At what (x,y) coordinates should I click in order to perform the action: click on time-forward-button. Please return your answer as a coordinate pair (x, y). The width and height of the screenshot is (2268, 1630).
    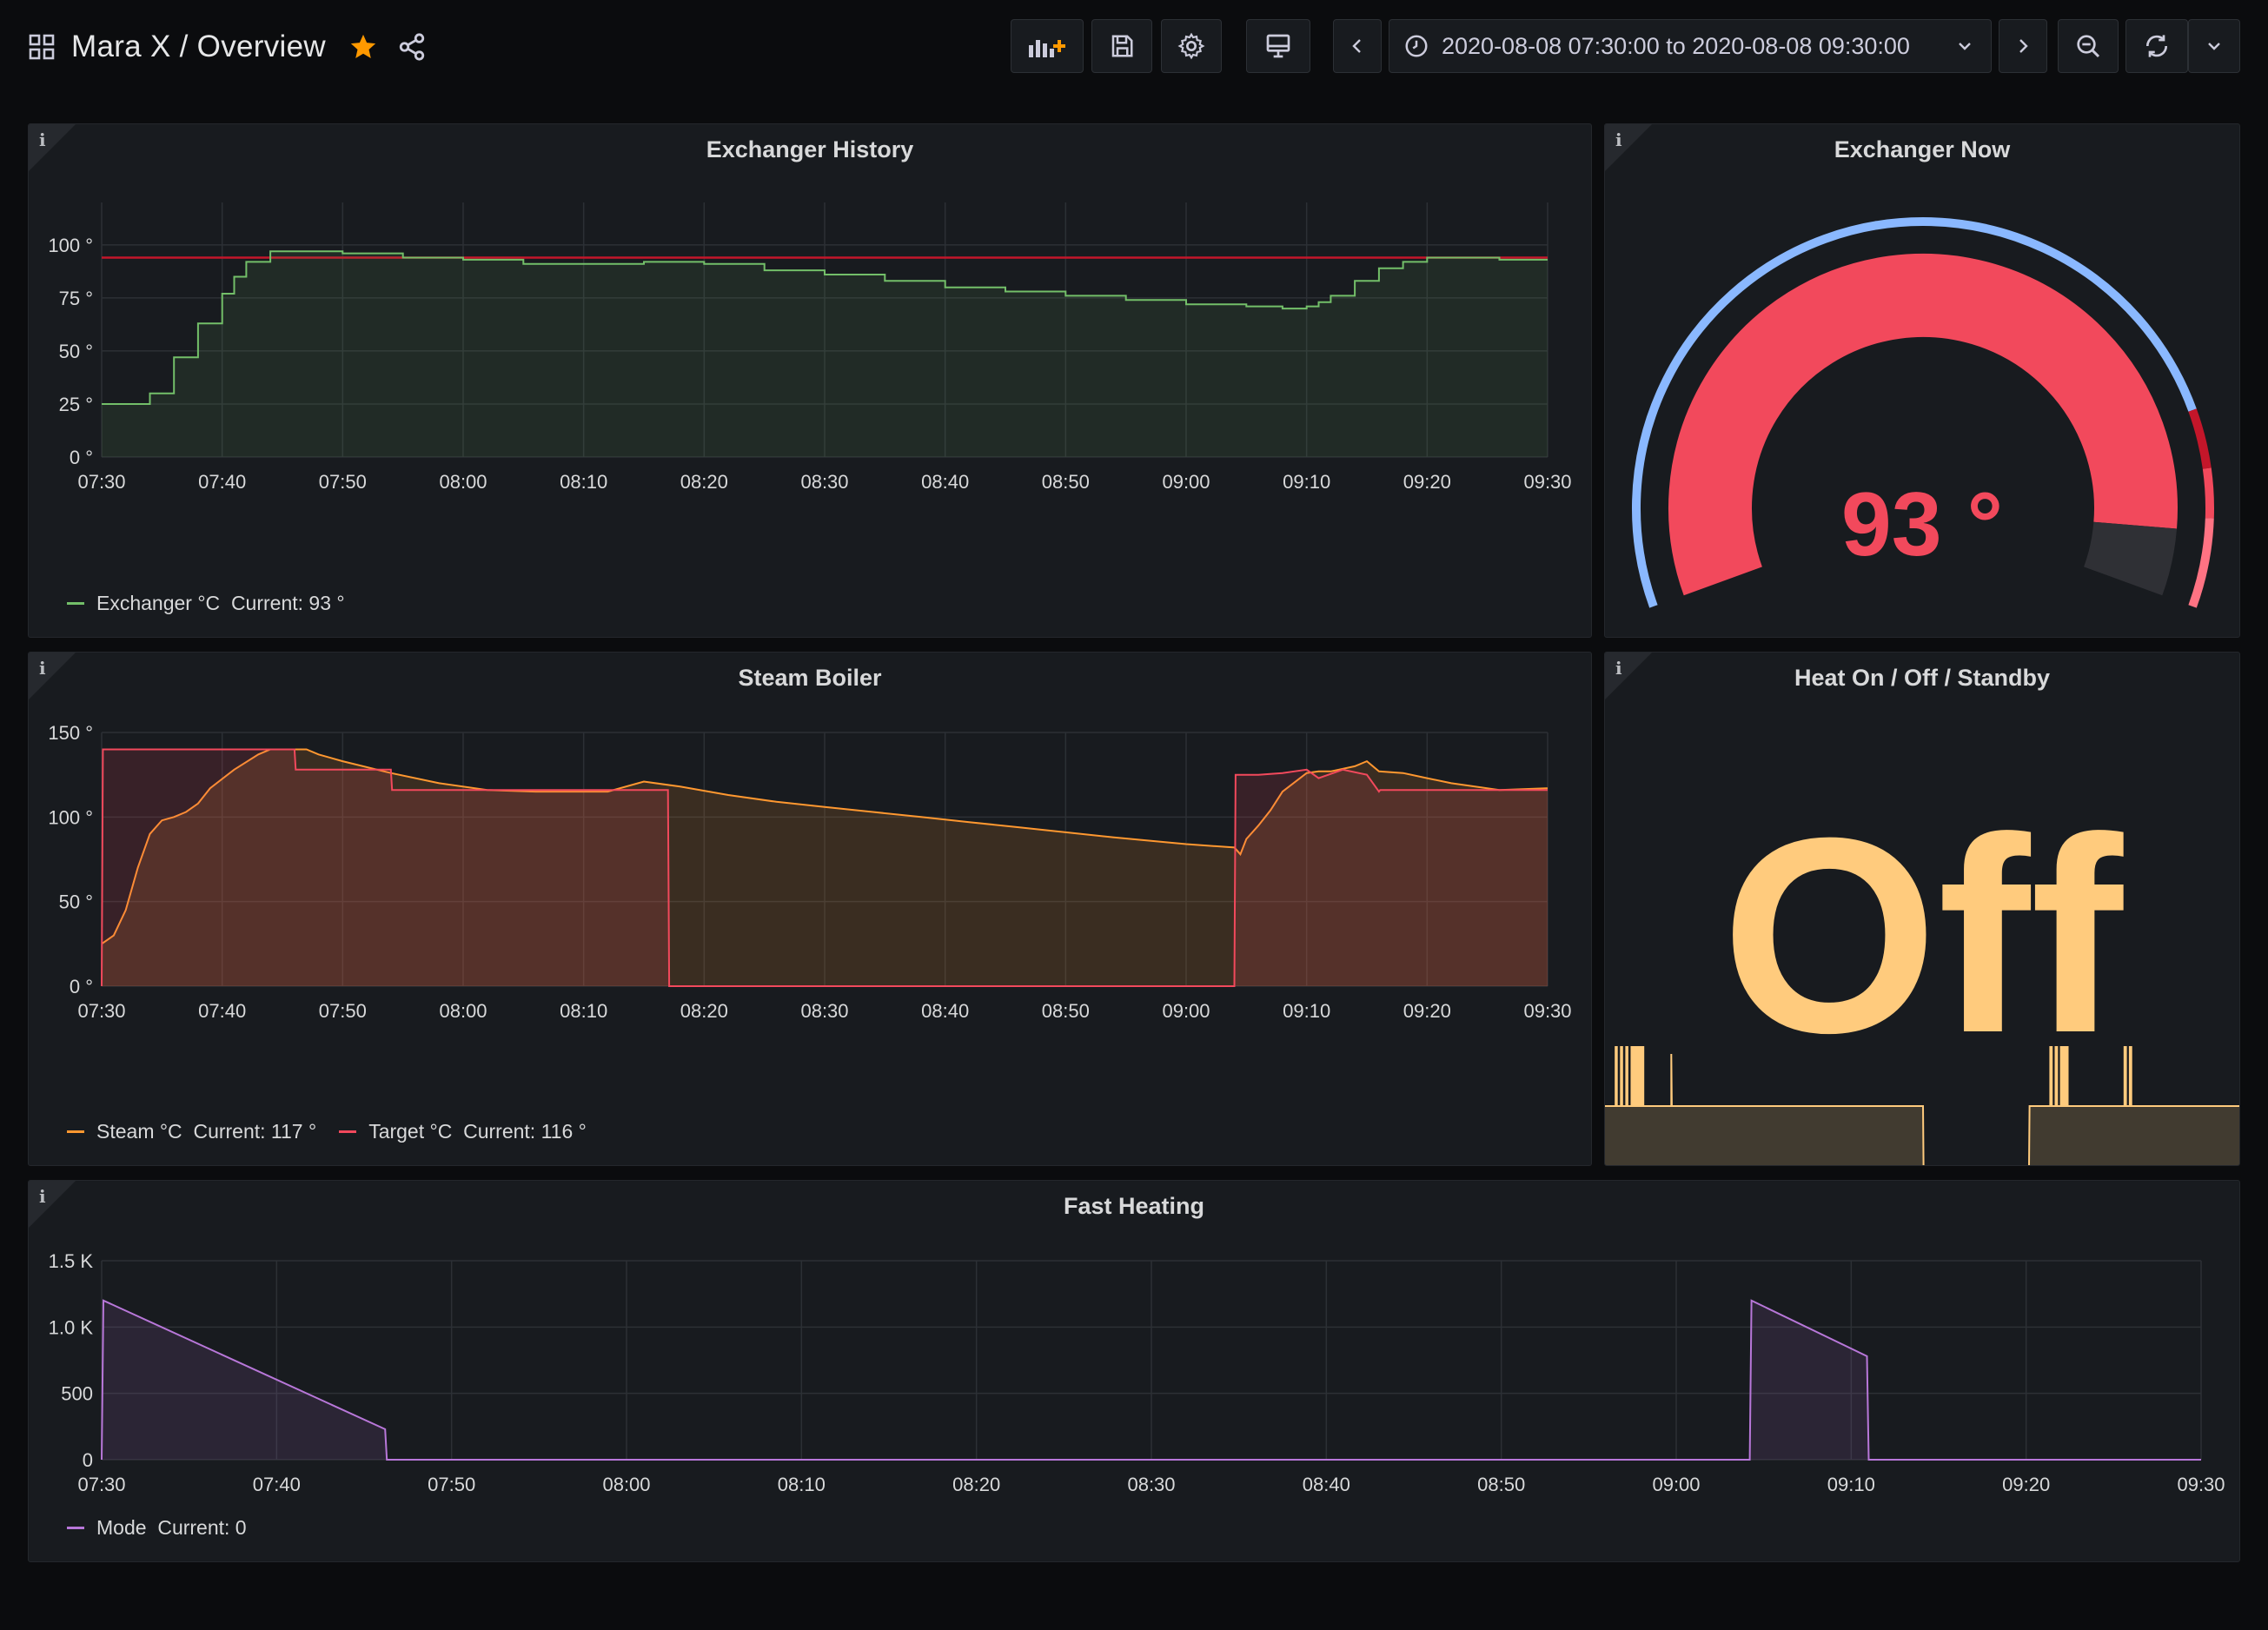
    Looking at the image, I should click on (2023, 46).